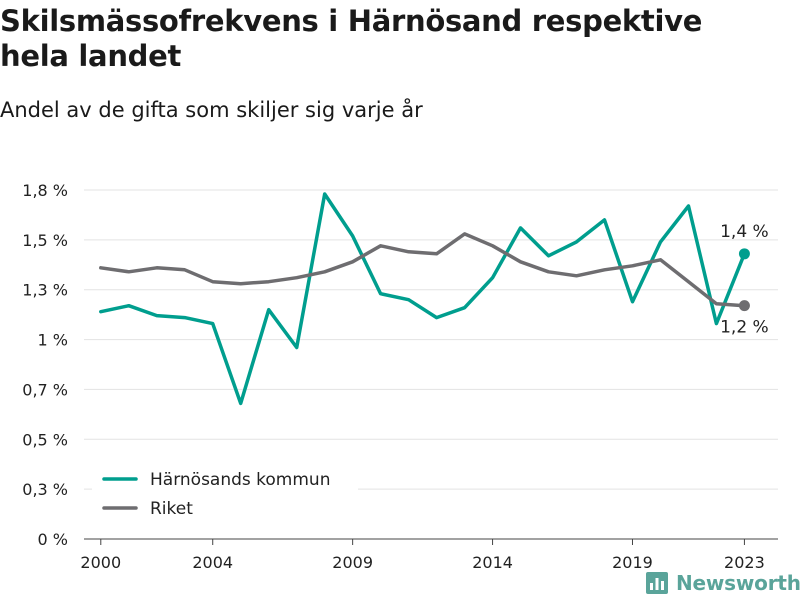 The width and height of the screenshot is (800, 600). What do you see at coordinates (632, 562) in the screenshot?
I see `x-tick-label: 2019` at bounding box center [632, 562].